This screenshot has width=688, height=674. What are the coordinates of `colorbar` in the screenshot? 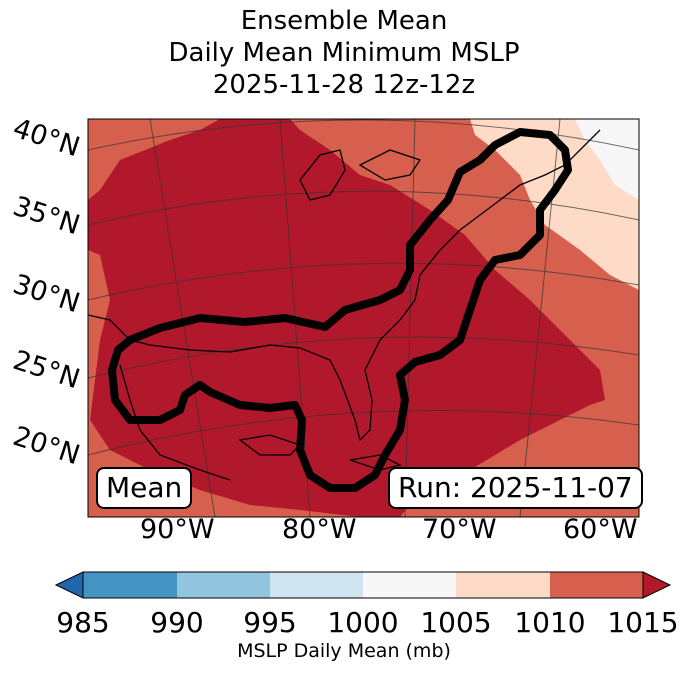 It's located at (363, 585).